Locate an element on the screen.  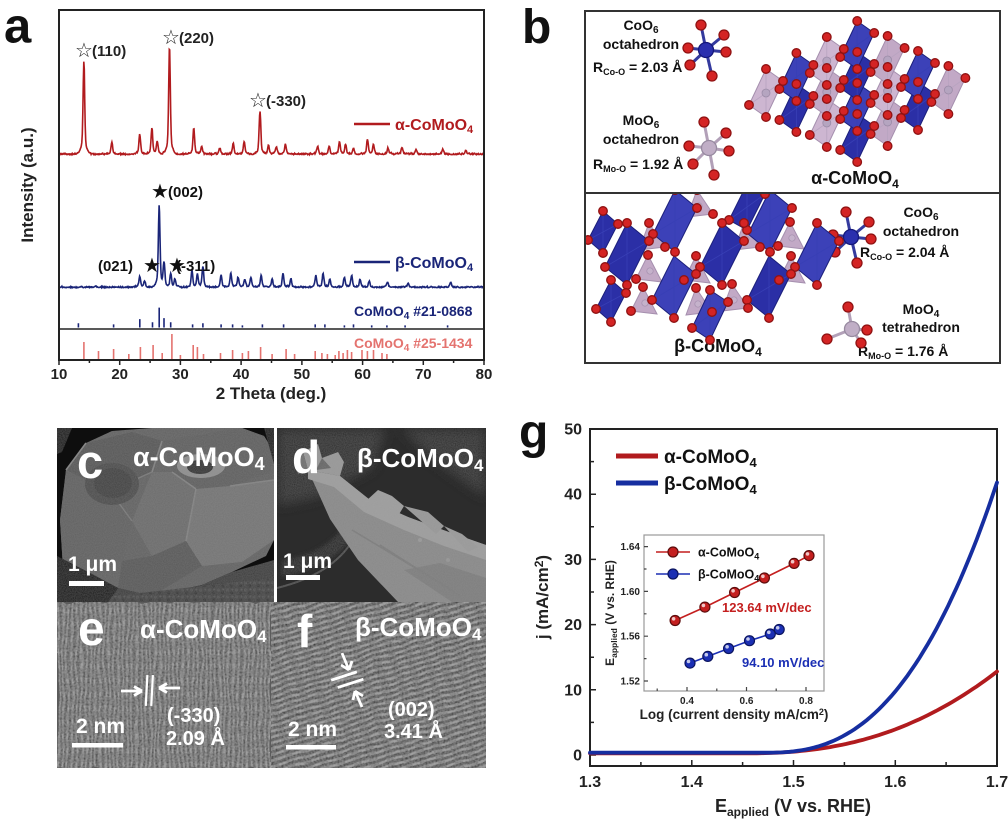
svg-text: MoO6 is located at coordinates (641, 121).